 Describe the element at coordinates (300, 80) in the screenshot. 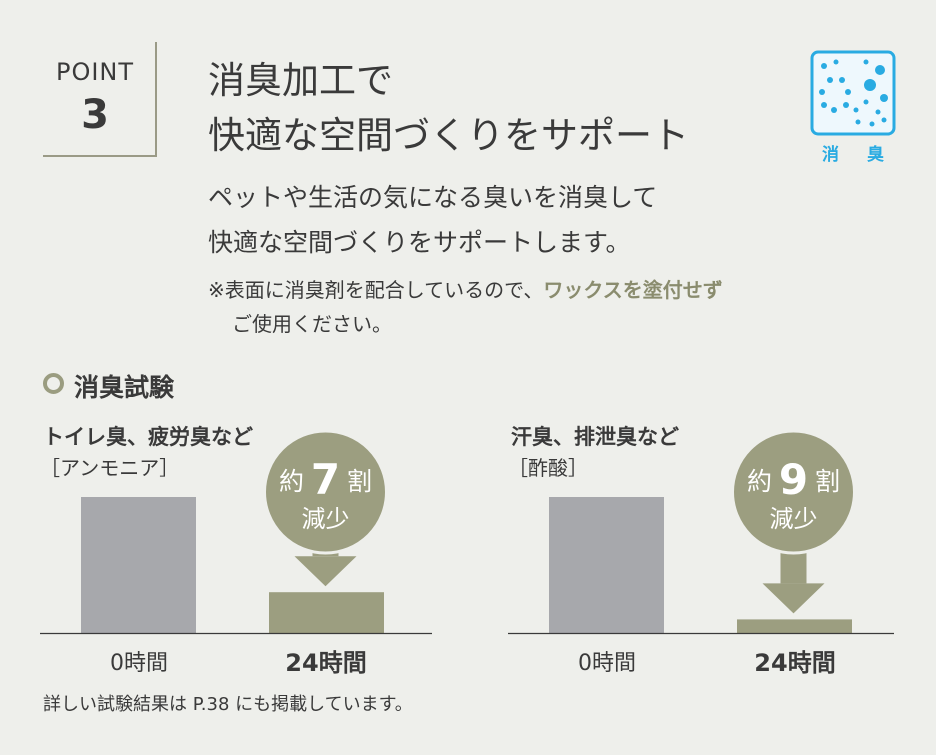

I see `page-title-line1: 消臭加工で` at that location.